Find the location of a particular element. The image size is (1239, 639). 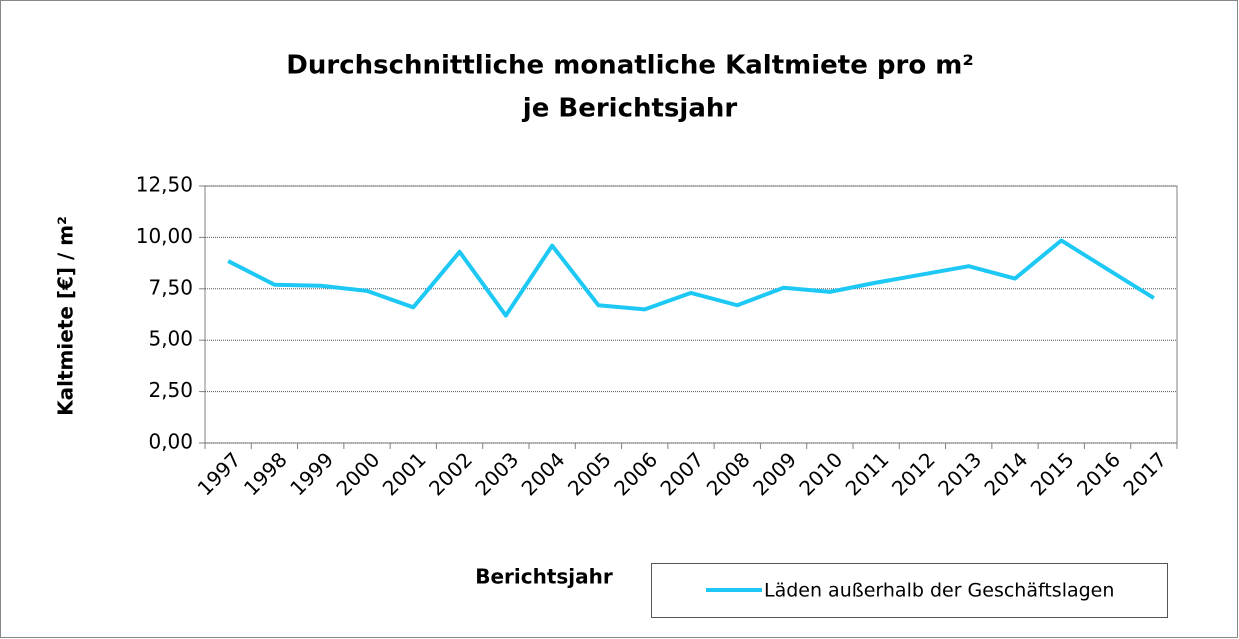

y-tick-label: 2,50 is located at coordinates (170, 390).